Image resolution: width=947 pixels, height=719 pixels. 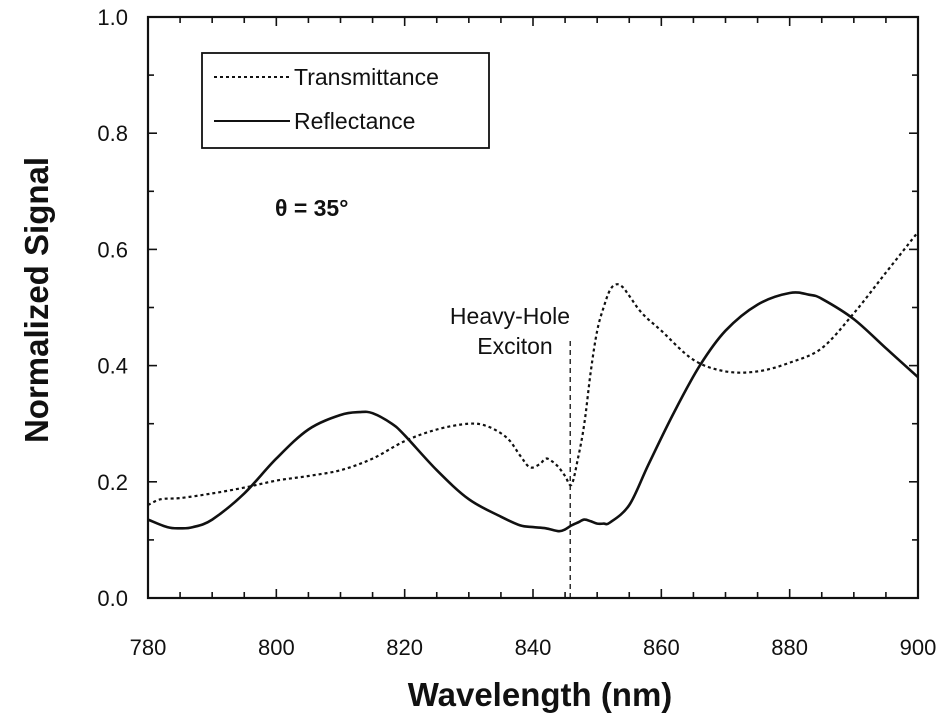 What do you see at coordinates (112, 482) in the screenshot?
I see `y-tick-label: 0.2` at bounding box center [112, 482].